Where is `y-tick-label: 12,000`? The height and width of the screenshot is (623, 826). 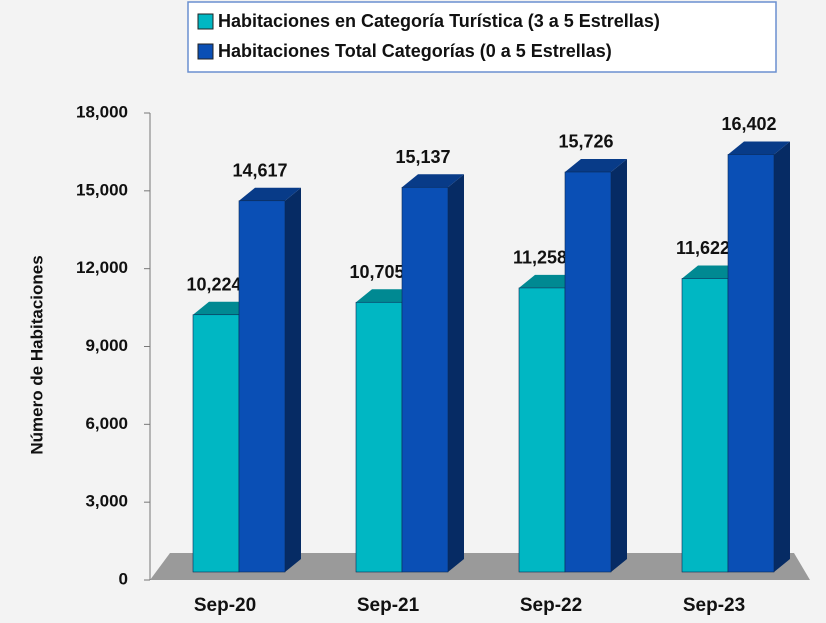
y-tick-label: 12,000 is located at coordinates (102, 267).